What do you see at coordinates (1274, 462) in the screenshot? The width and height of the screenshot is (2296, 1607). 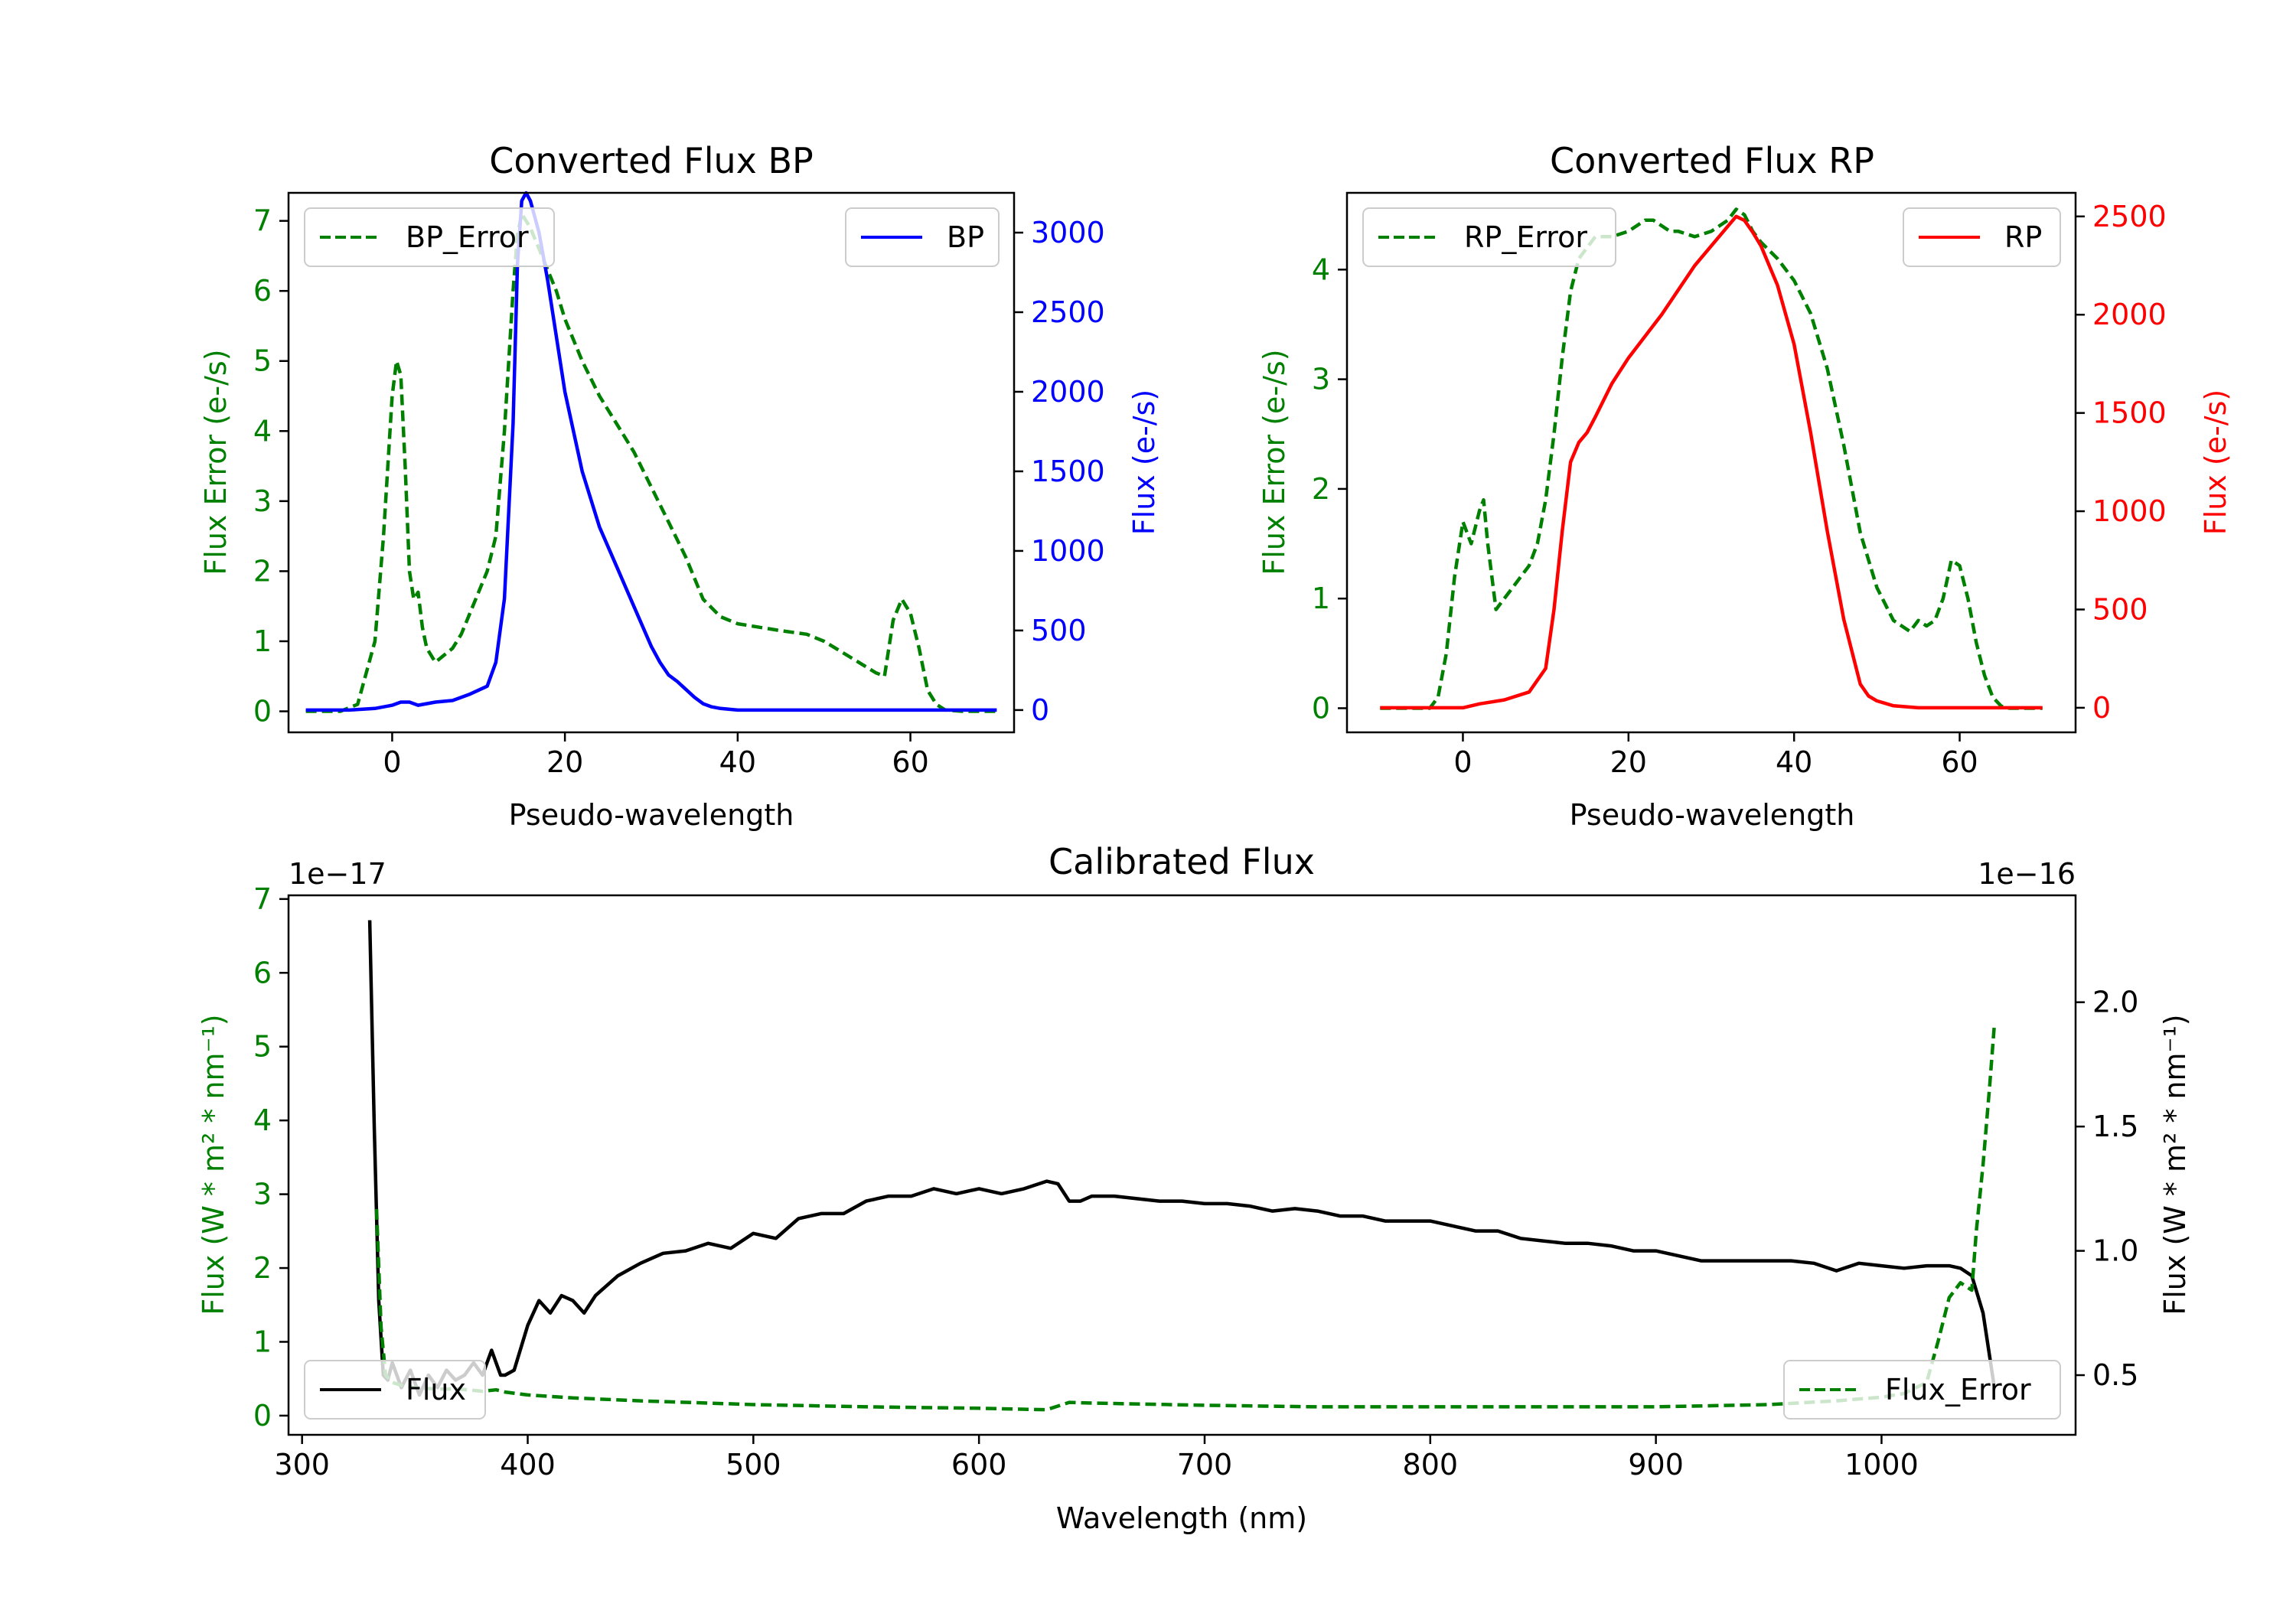 I see `rp-y-axis-label-left: Flux Error (e-/s)` at bounding box center [1274, 462].